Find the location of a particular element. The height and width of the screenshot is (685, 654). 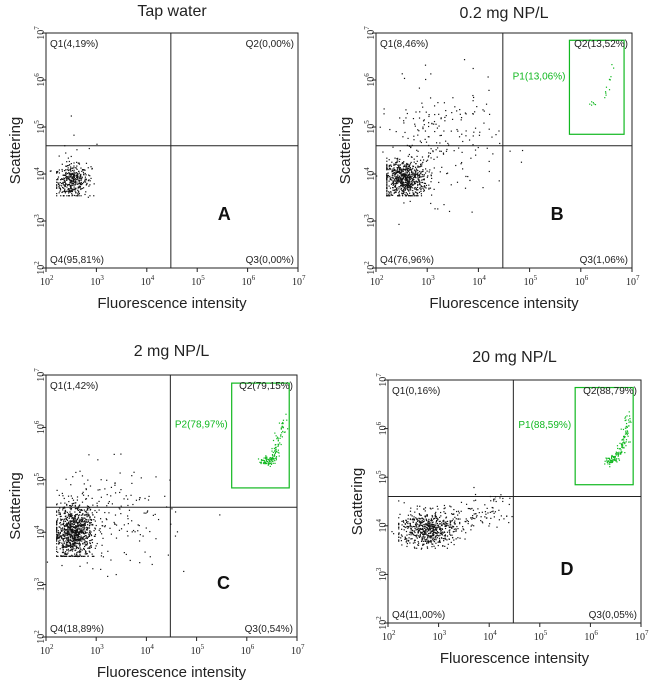

x-tick-label: 10⁵ is located at coordinates (198, 281).